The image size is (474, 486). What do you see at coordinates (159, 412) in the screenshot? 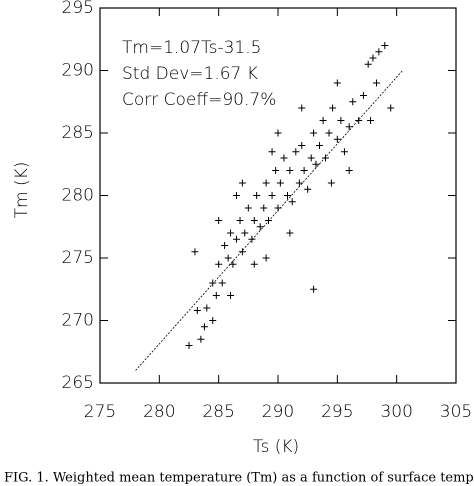
I see `x-tick-label: 280` at bounding box center [159, 412].